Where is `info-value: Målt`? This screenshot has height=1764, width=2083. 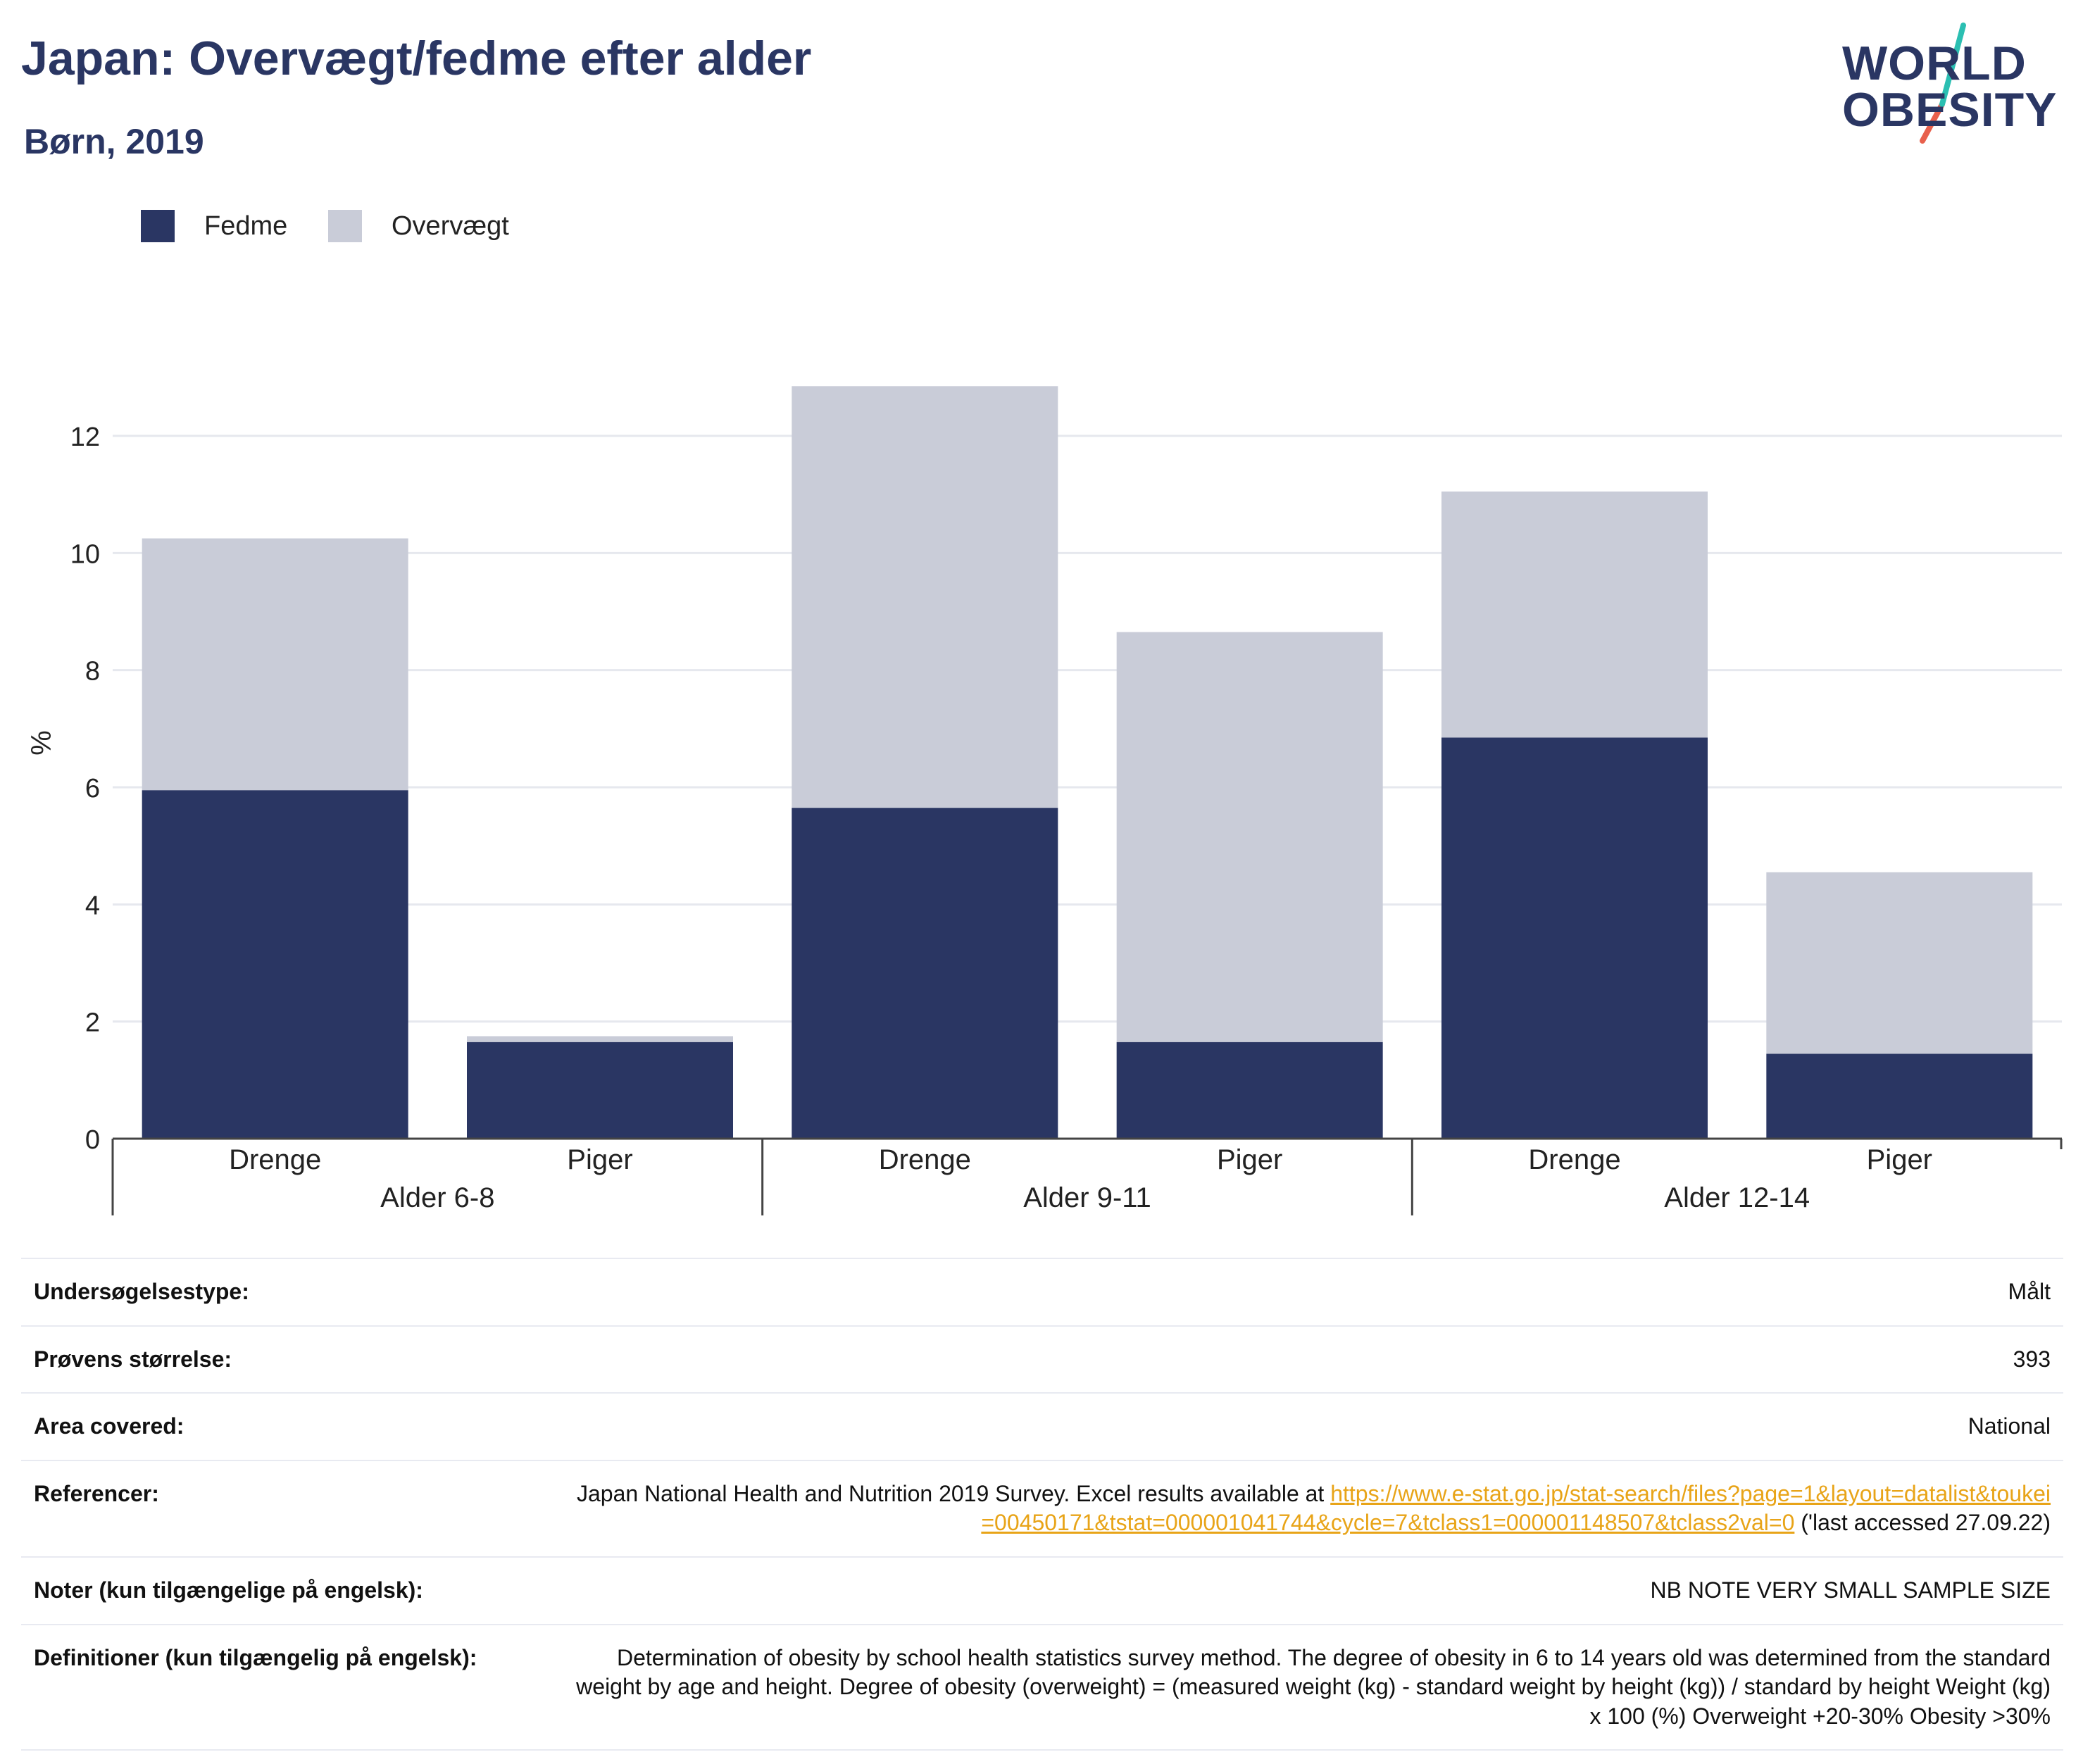
info-value: Målt is located at coordinates (1308, 1292).